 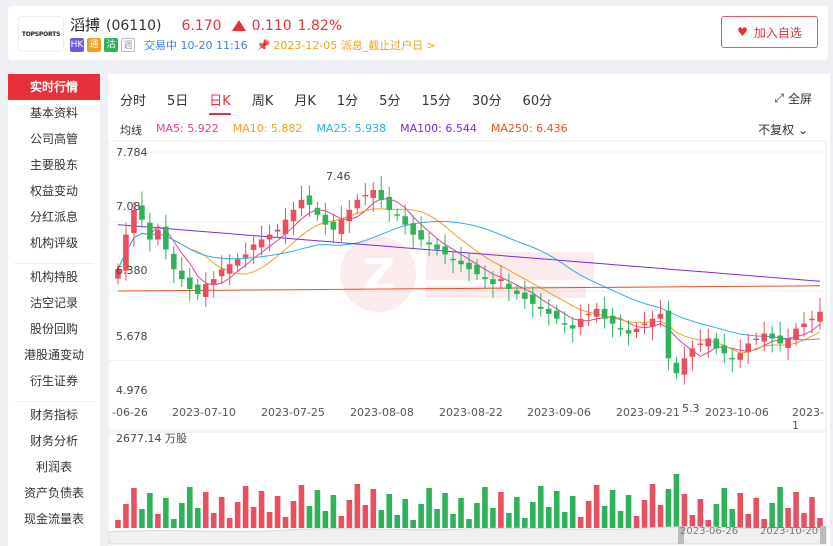 What do you see at coordinates (823, 535) in the screenshot?
I see `range-handle-right` at bounding box center [823, 535].